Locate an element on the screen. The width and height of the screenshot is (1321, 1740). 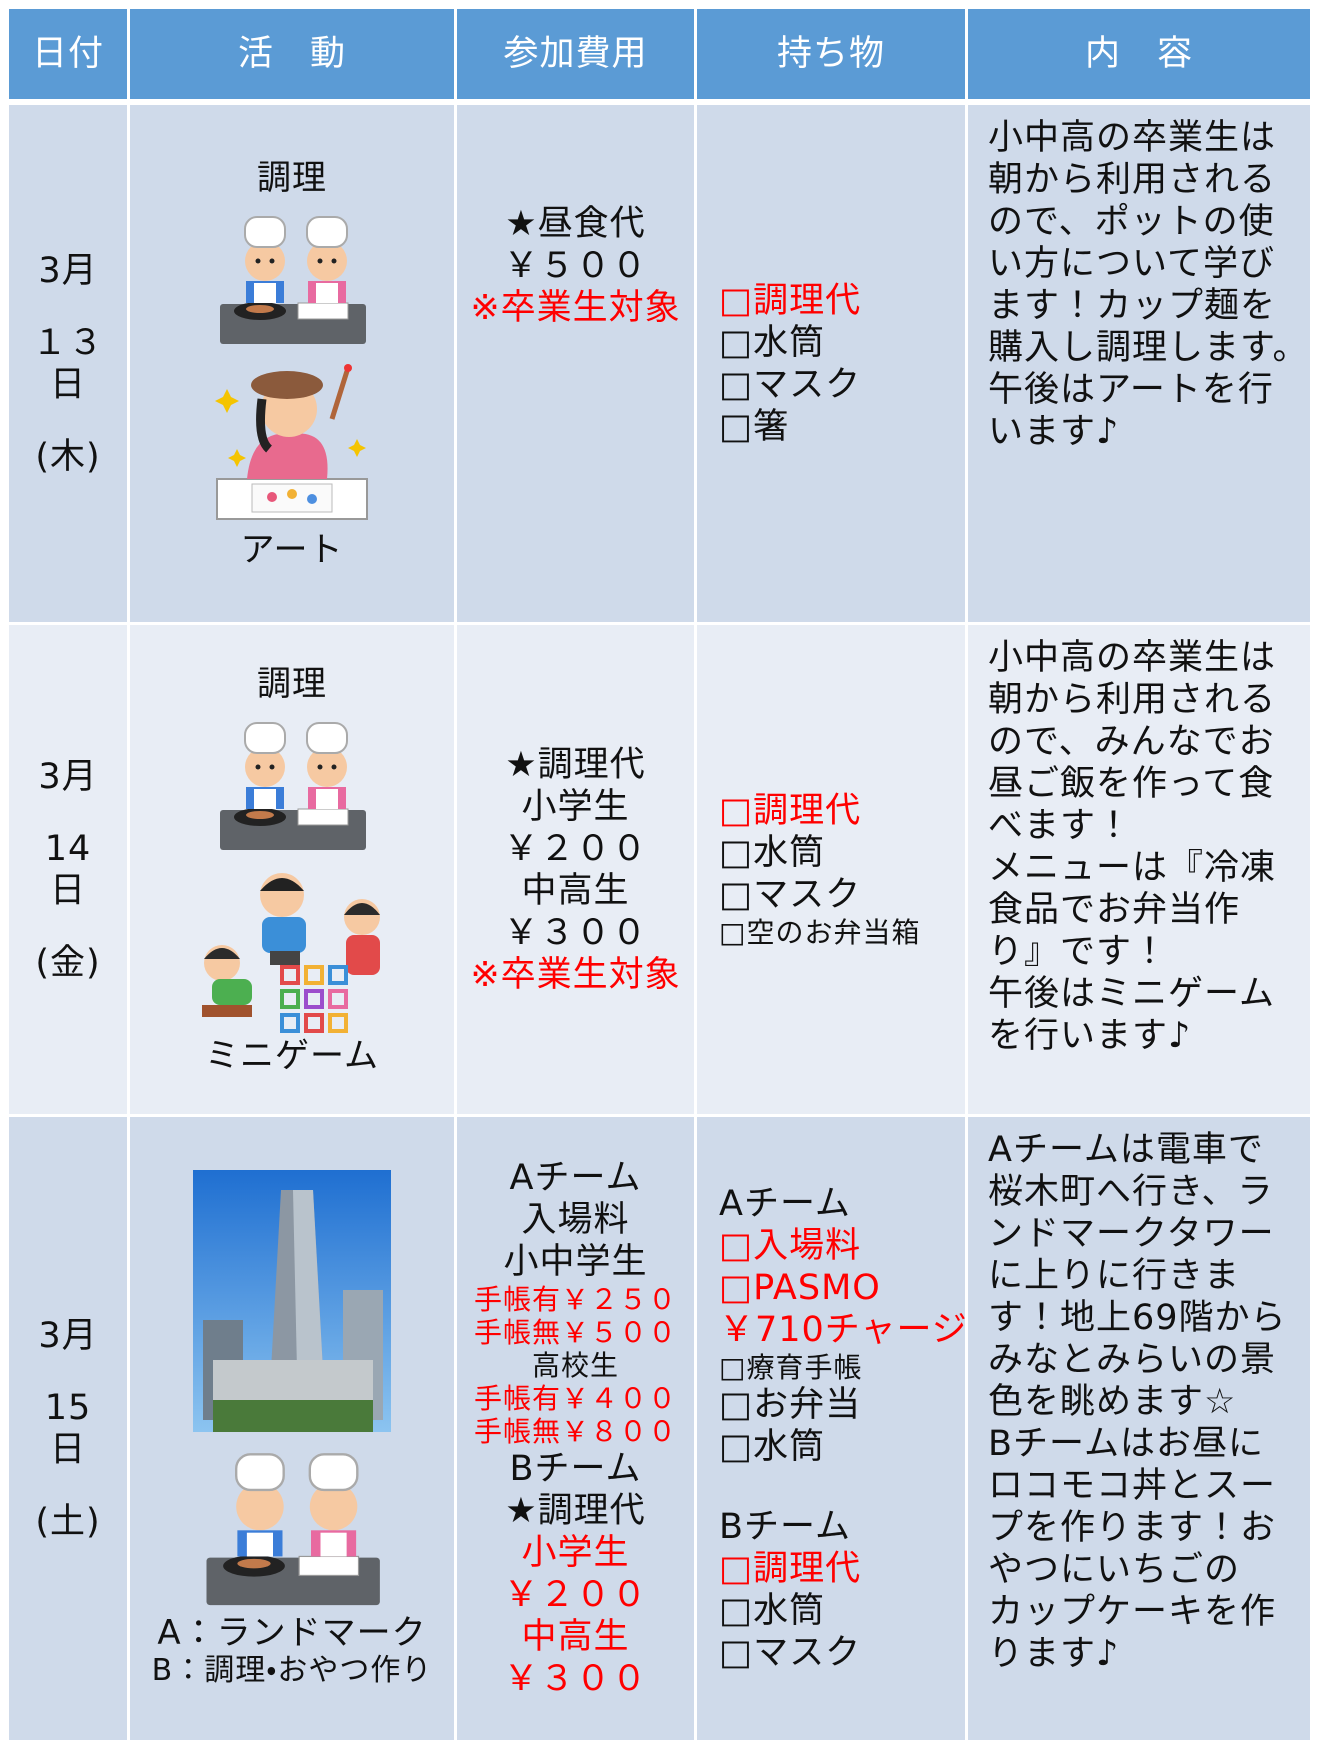
content-line: ます！カップ麺を is located at coordinates (1132, 306).